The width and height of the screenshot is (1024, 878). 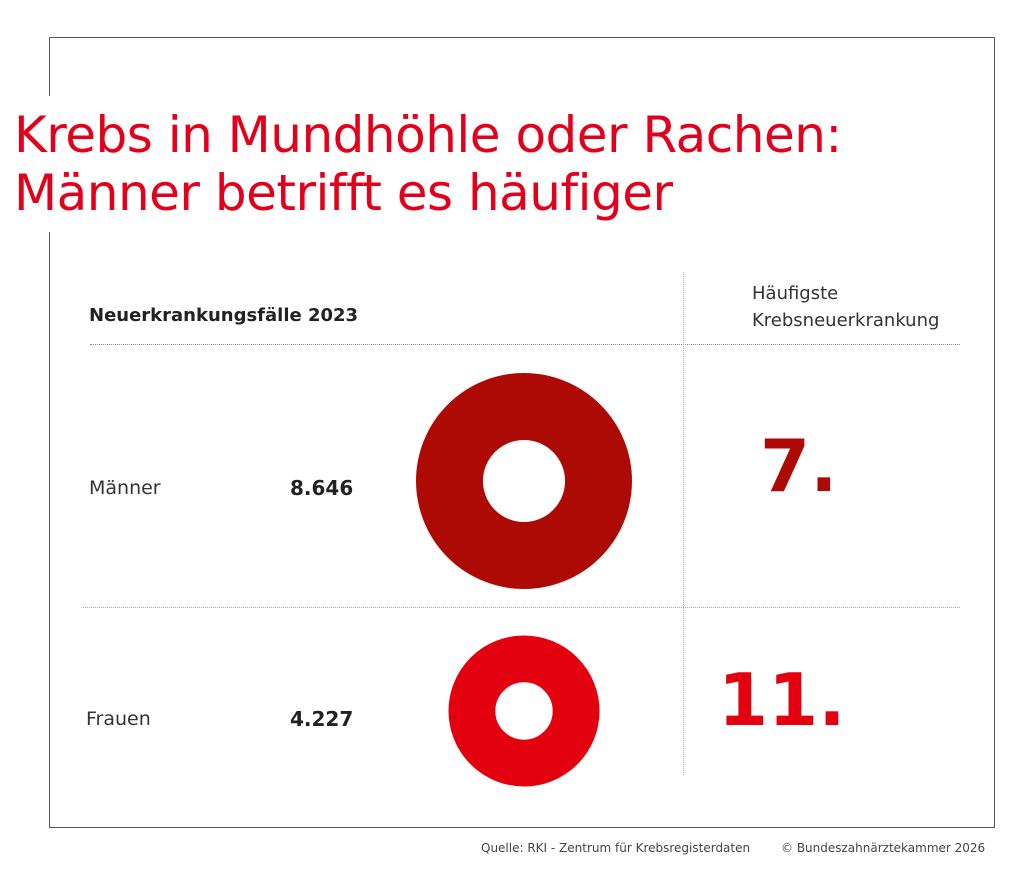 What do you see at coordinates (782, 700) in the screenshot?
I see `rank-label-women: 11.` at bounding box center [782, 700].